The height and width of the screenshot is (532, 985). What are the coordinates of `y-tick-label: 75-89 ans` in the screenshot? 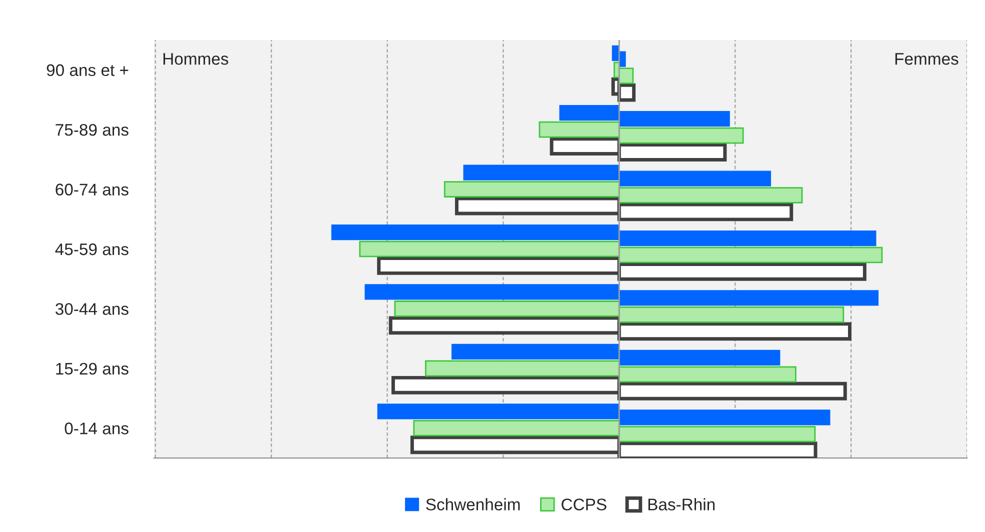 It's located at (92, 130).